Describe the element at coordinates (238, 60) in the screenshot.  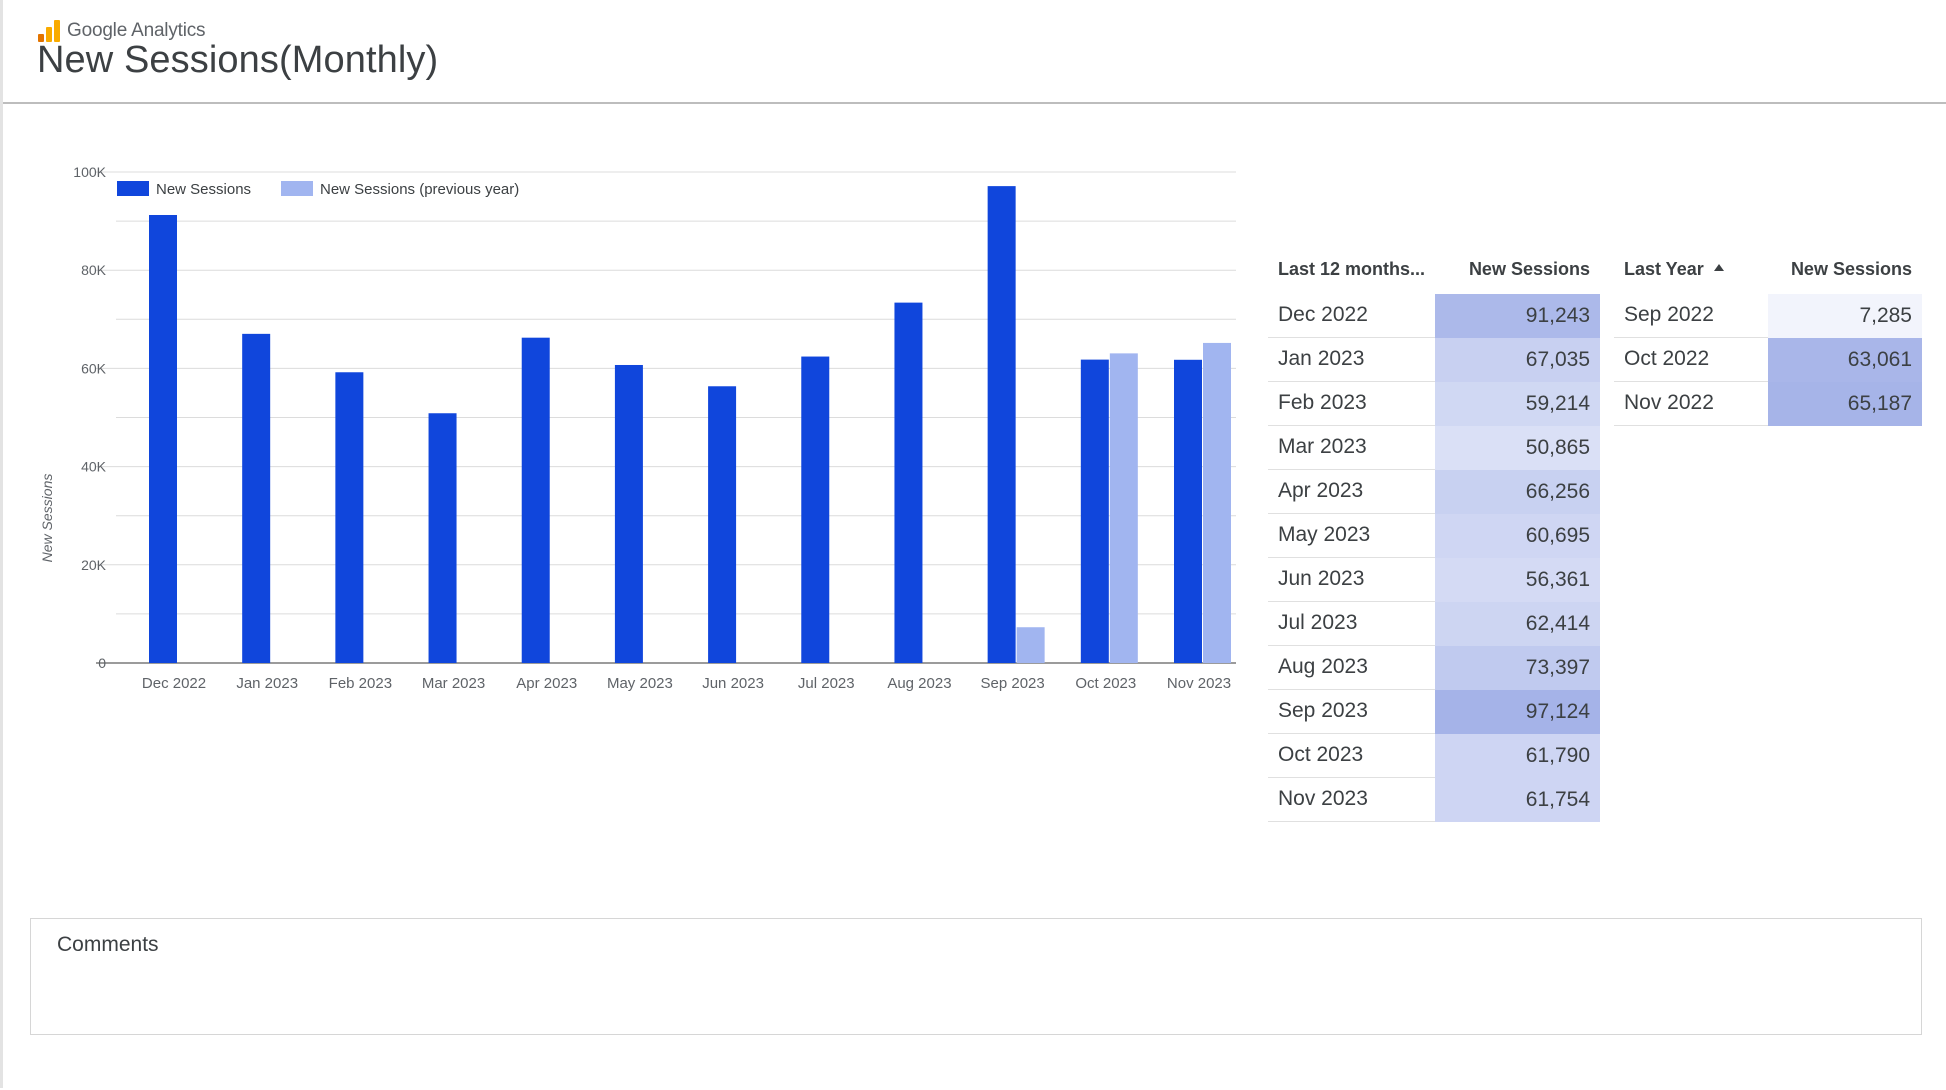
I see `page-title: New Sessions(Monthly)` at that location.